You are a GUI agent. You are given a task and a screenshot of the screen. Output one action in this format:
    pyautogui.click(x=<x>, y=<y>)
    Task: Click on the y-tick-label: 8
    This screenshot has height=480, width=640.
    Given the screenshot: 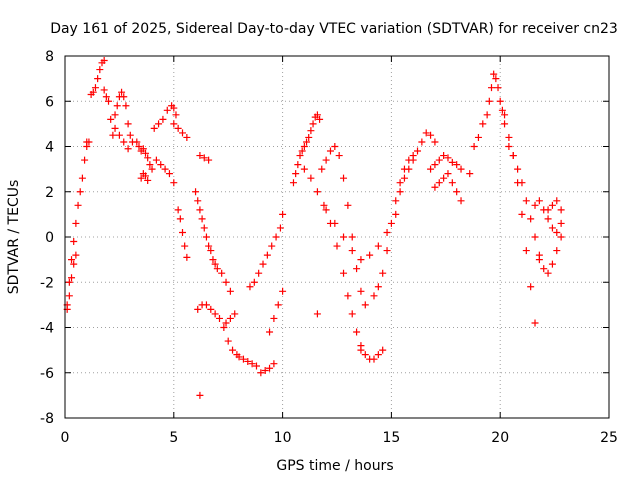 What is the action you would take?
    pyautogui.click(x=49, y=57)
    